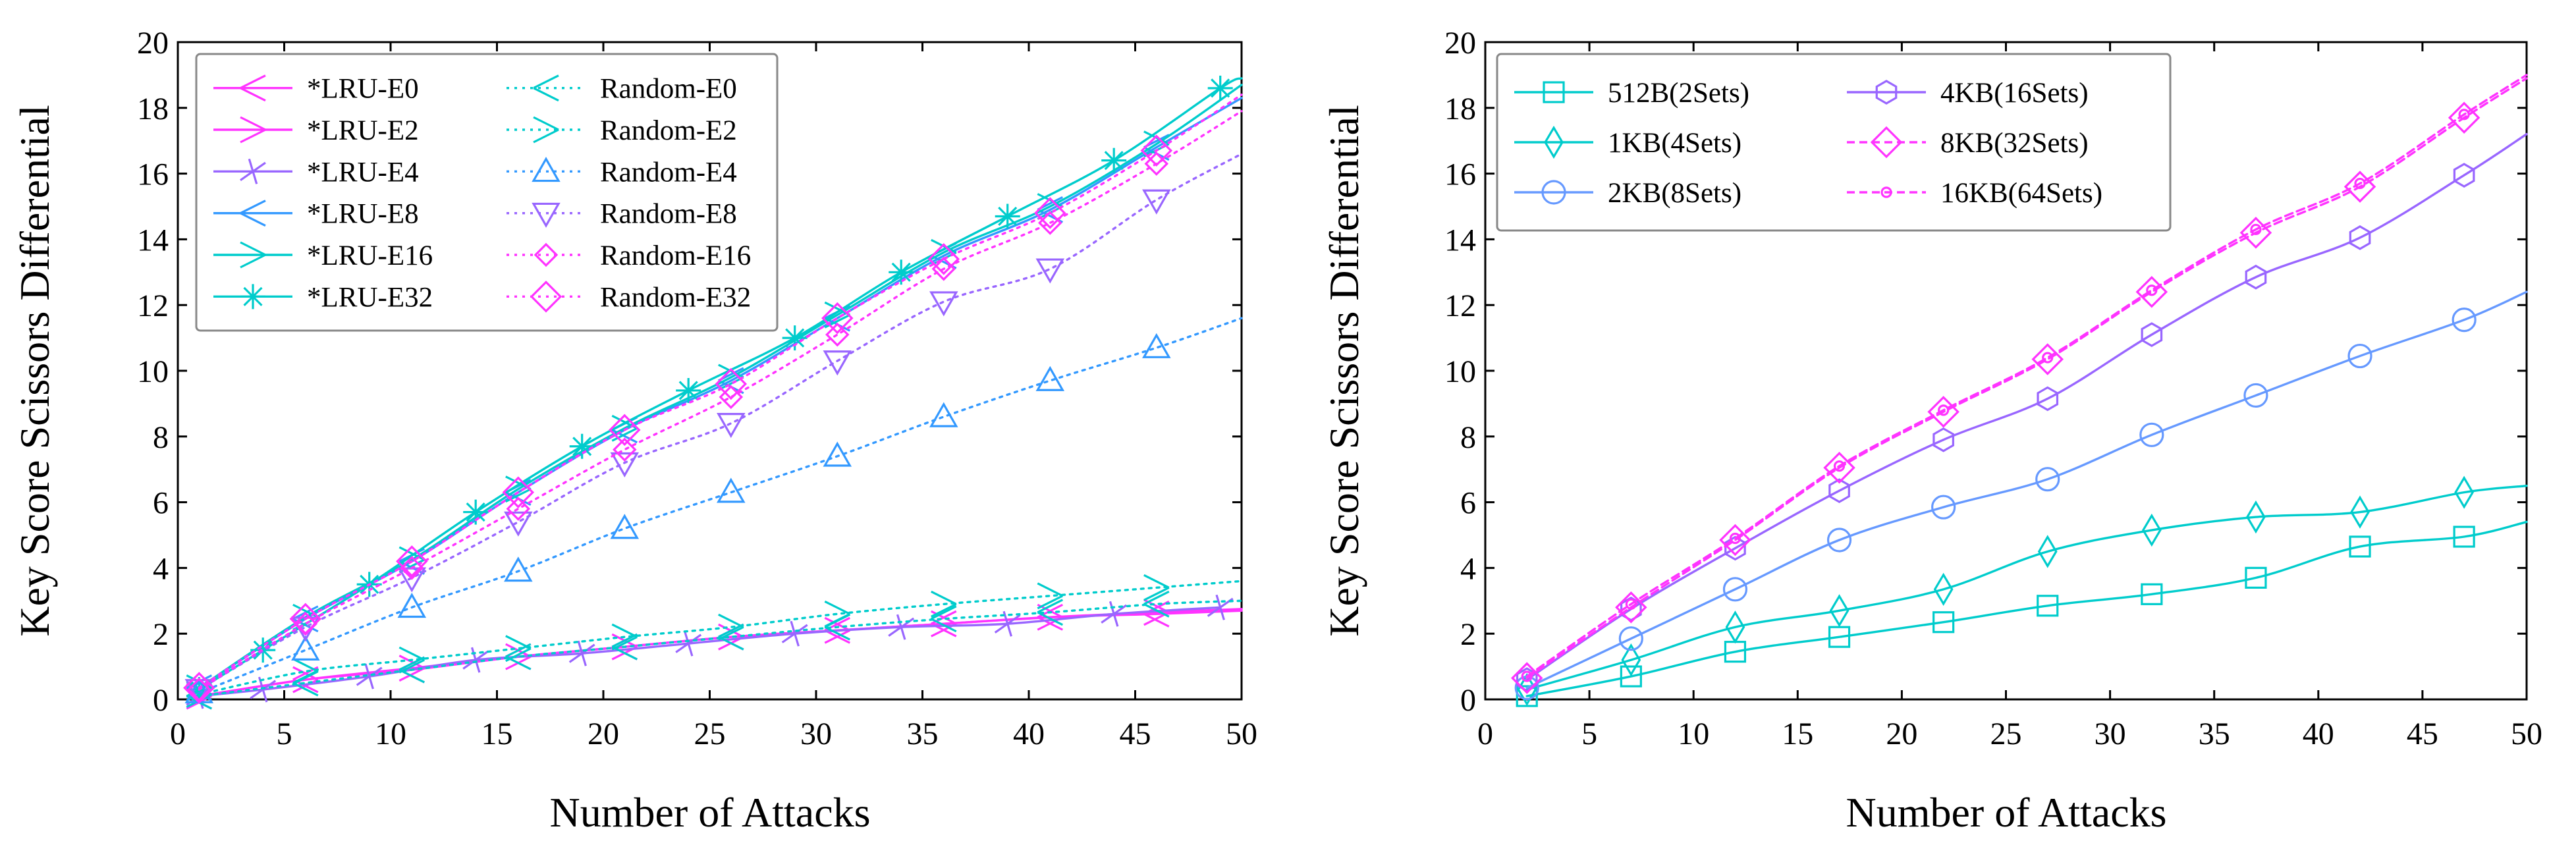 The image size is (2576, 866). What do you see at coordinates (1485, 734) in the screenshot?
I see `x-tick-label: 0` at bounding box center [1485, 734].